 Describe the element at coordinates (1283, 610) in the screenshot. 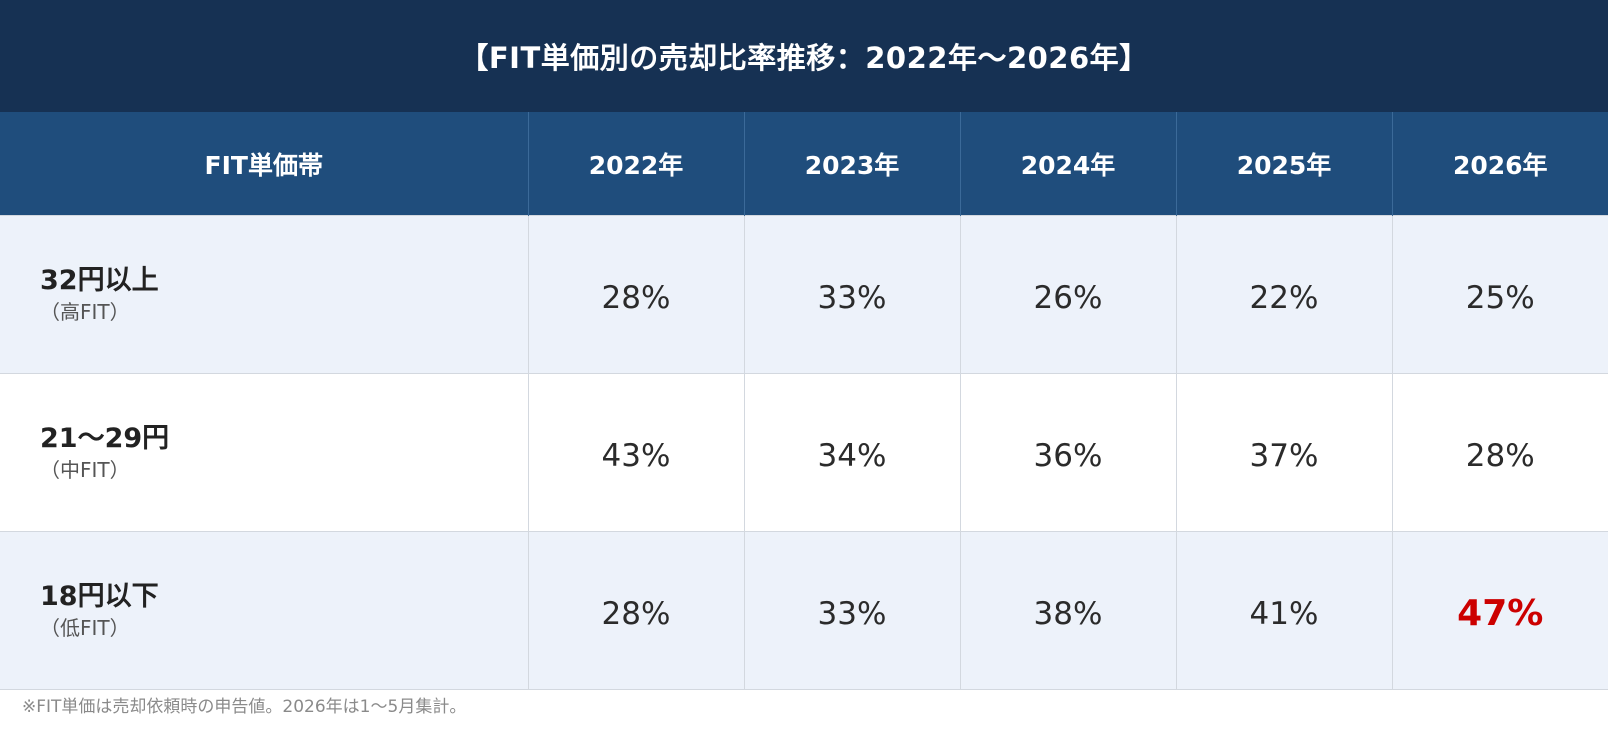

I see `value-cell: 41%` at that location.